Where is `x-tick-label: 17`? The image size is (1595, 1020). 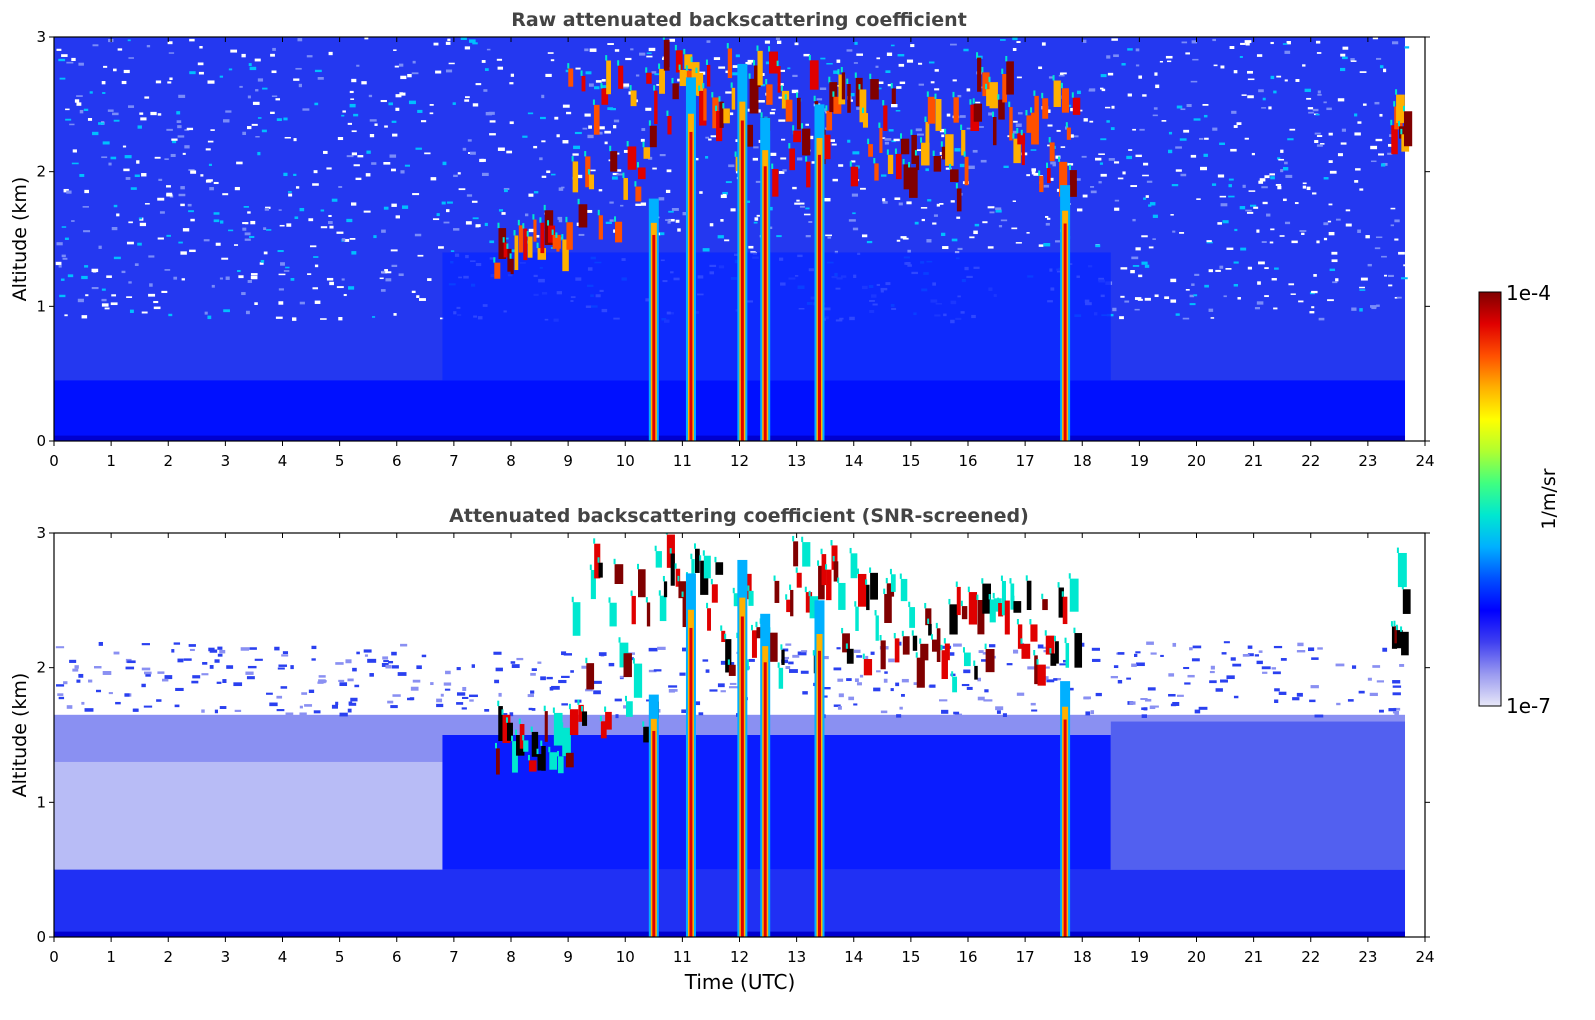
x-tick-label: 17 is located at coordinates (1025, 461).